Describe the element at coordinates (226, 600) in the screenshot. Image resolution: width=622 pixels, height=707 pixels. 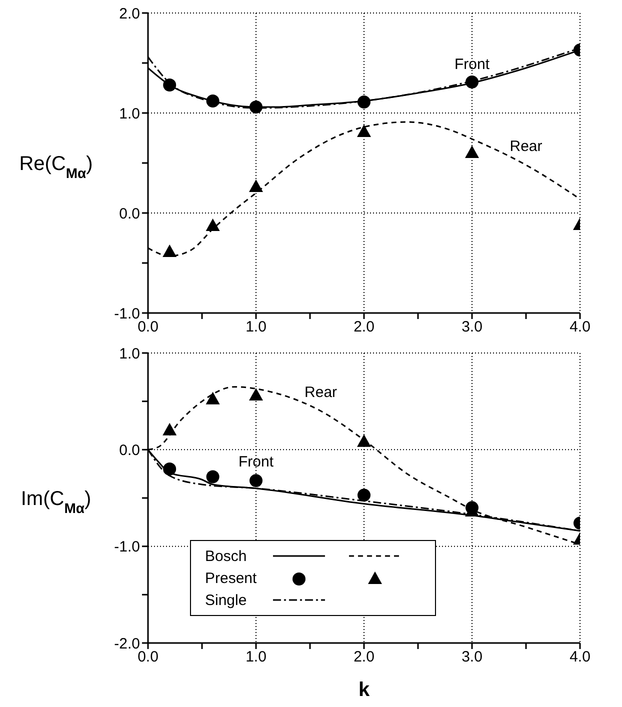
I see `legend-label: Single` at that location.